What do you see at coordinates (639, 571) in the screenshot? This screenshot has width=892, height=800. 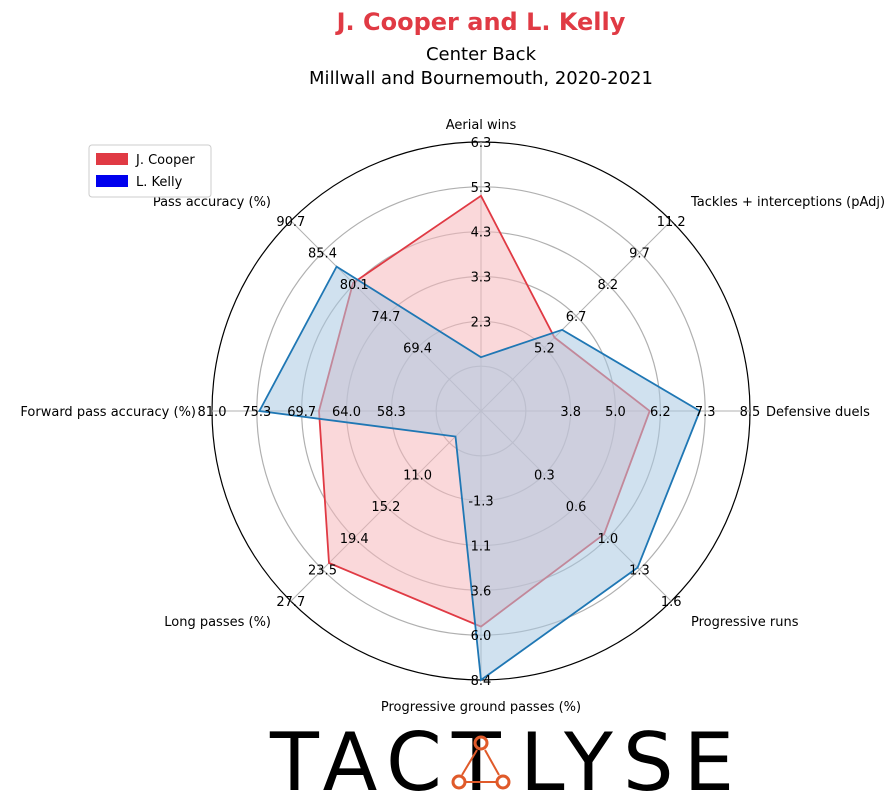 I see `tick-label: 1.3` at bounding box center [639, 571].